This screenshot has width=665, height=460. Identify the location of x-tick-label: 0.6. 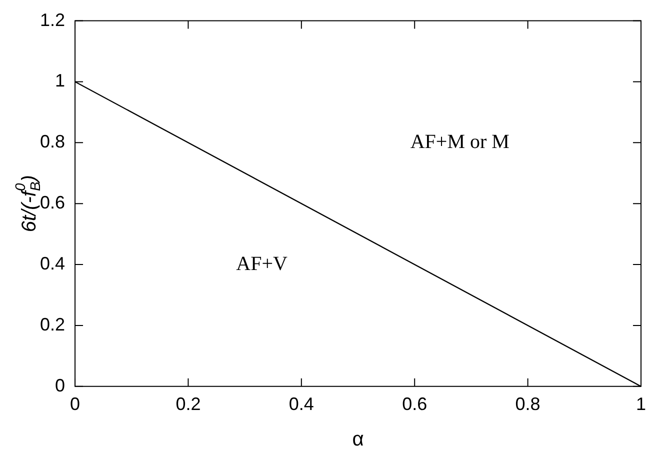
(415, 404).